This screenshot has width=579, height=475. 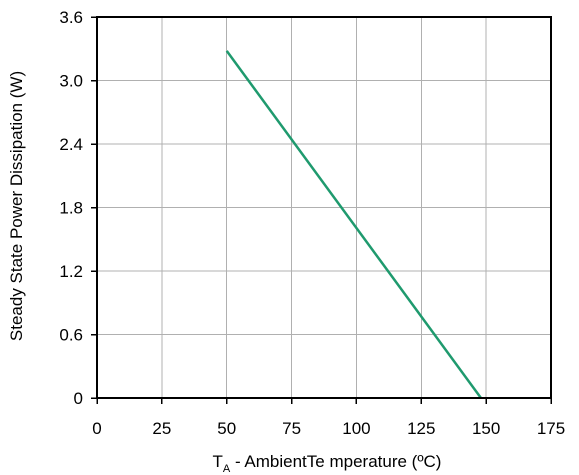 I want to click on x-tick-label: 175, so click(x=551, y=428).